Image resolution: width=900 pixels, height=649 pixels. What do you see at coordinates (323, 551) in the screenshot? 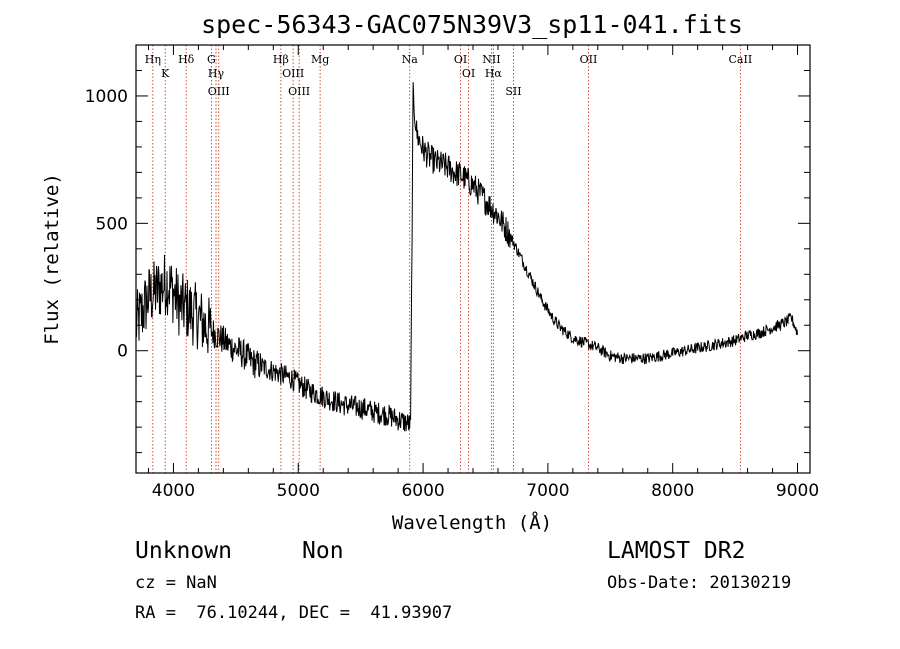
I see `subclass-label: Non` at bounding box center [323, 551].